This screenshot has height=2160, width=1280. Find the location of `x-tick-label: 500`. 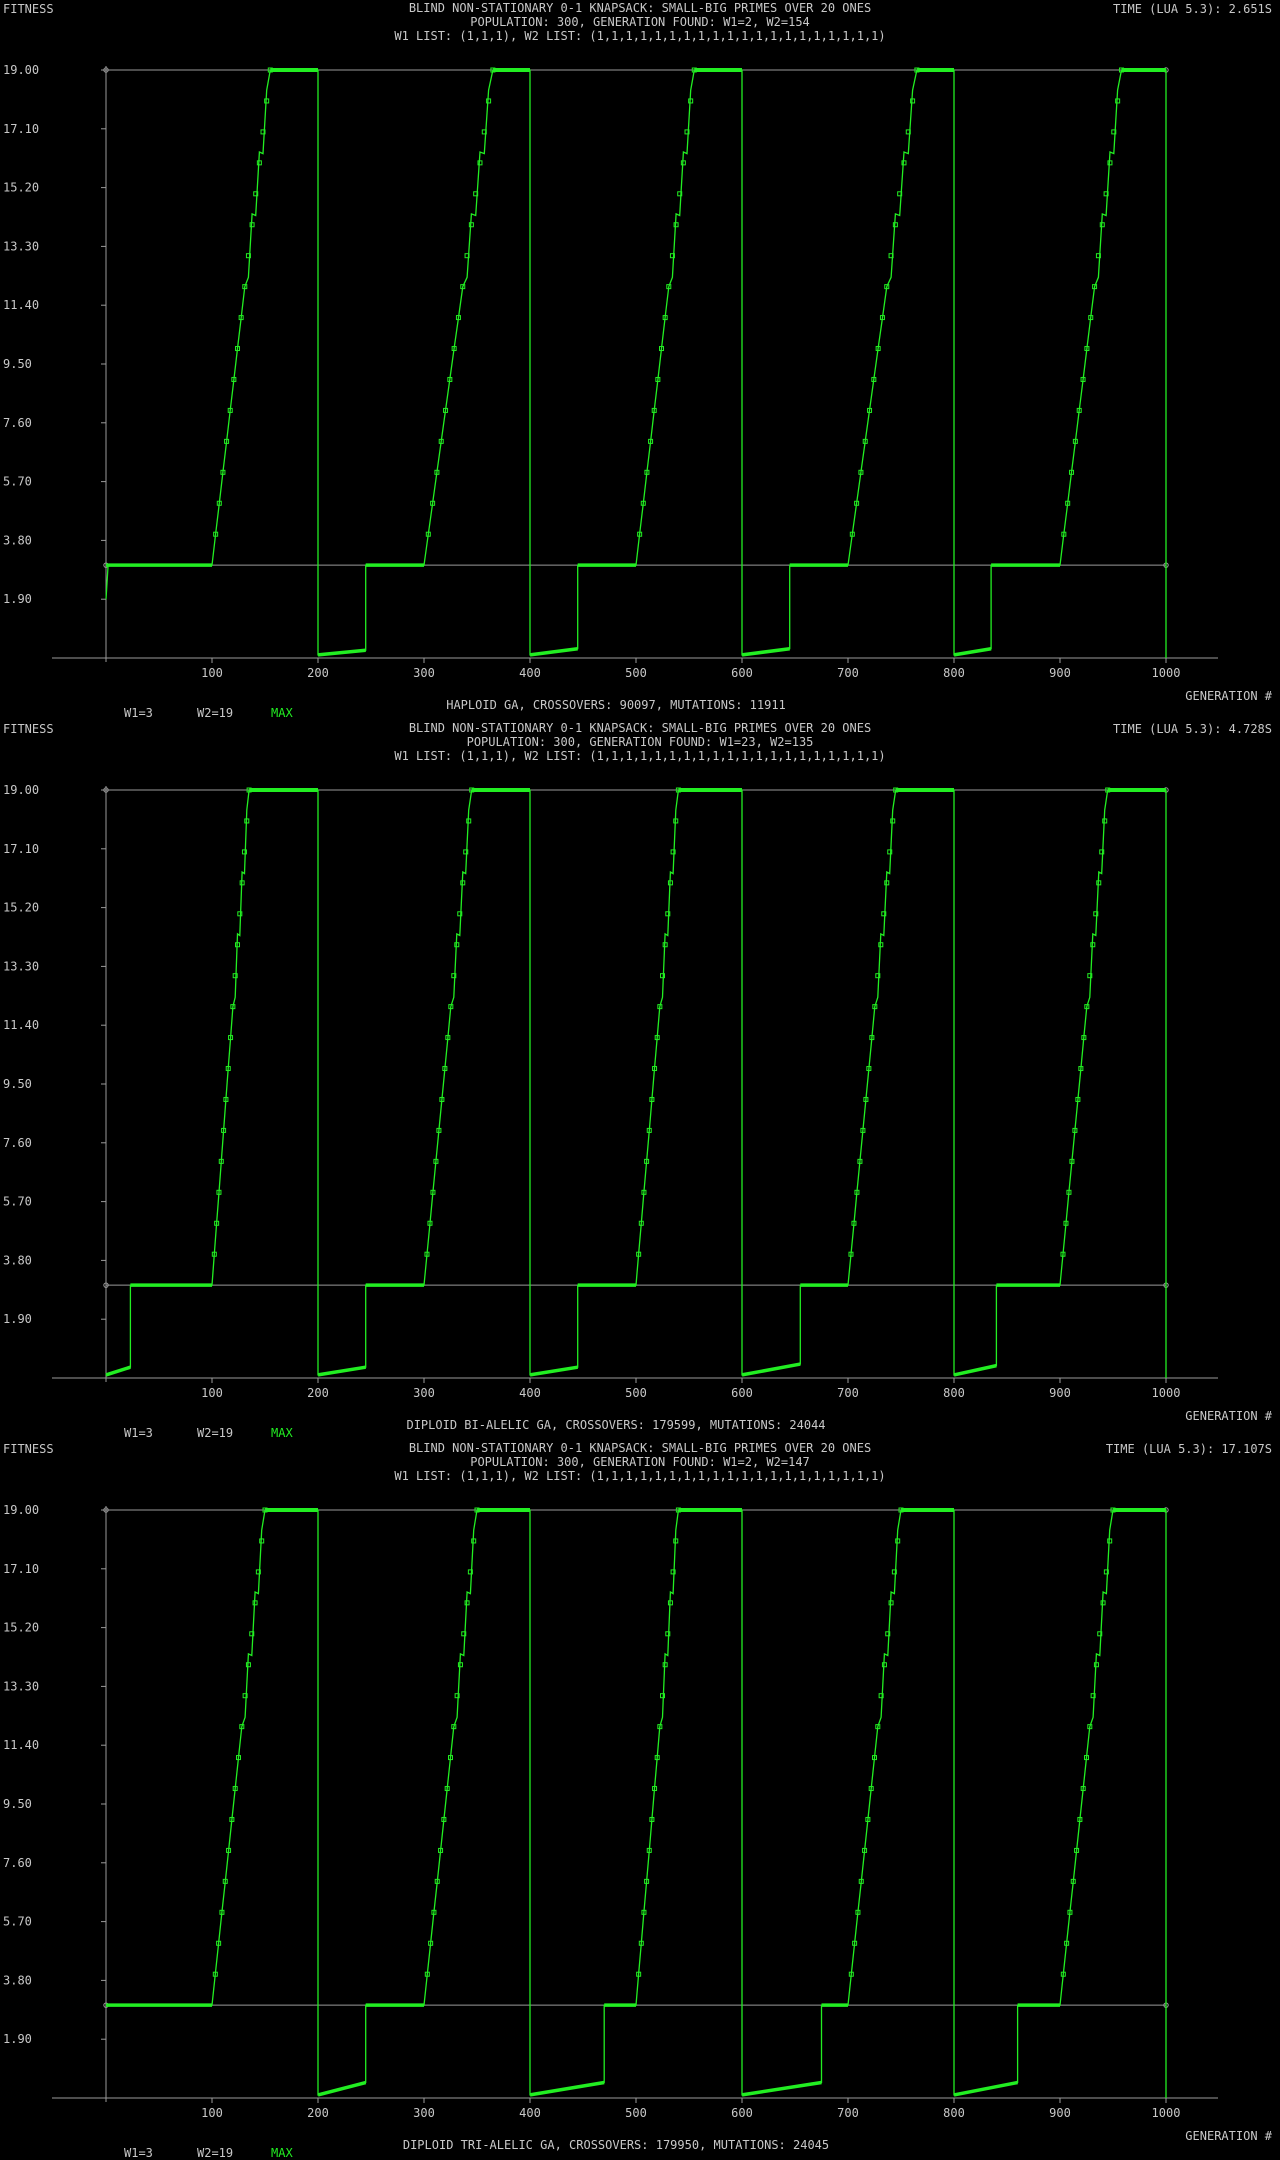

x-tick-label: 500 is located at coordinates (636, 1393).